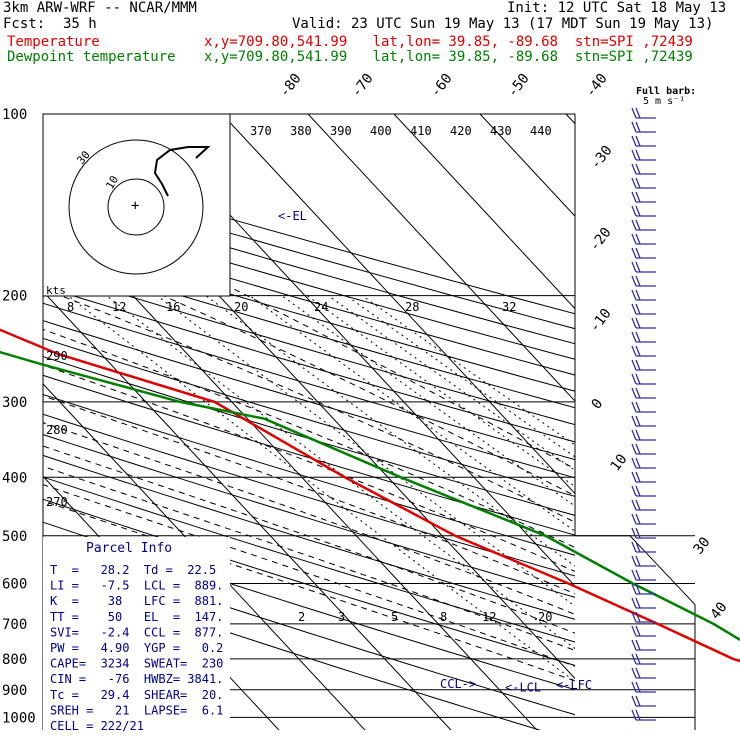 The width and height of the screenshot is (740, 740). What do you see at coordinates (14, 625) in the screenshot?
I see `pressure-label: 700` at bounding box center [14, 625].